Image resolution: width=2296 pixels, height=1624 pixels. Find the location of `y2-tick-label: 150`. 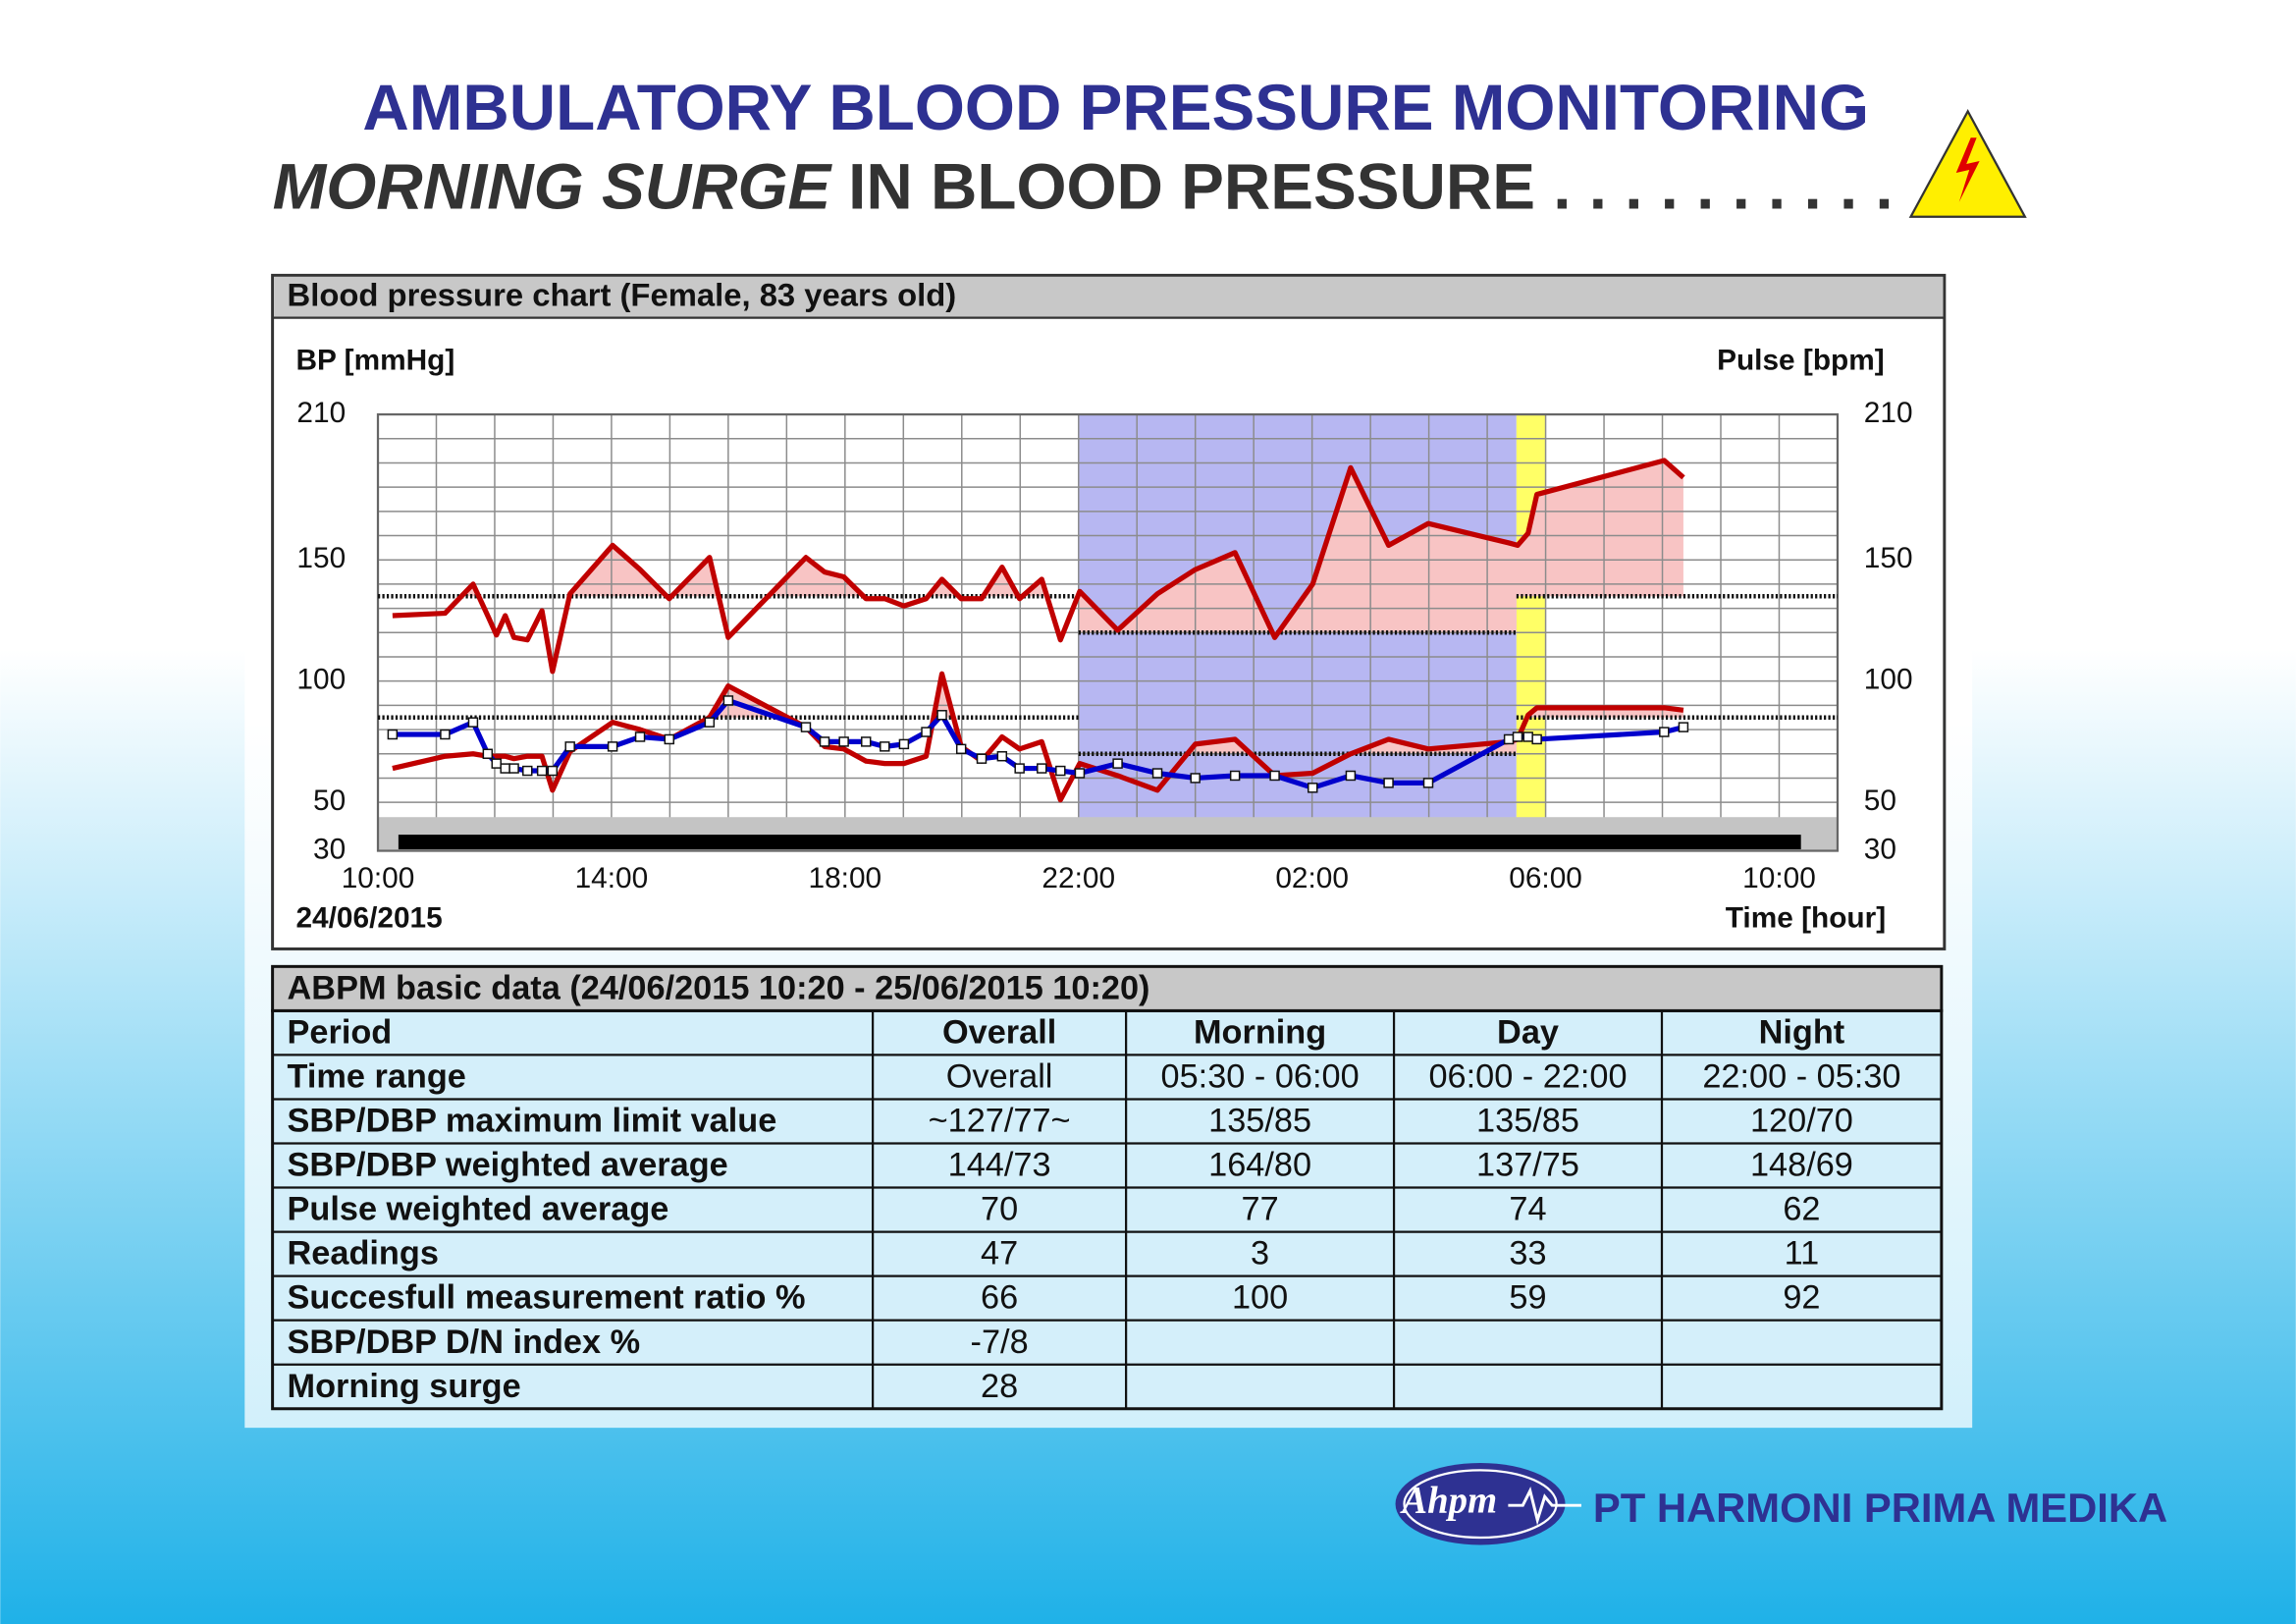

y2-tick-label: 150 is located at coordinates (1888, 558).